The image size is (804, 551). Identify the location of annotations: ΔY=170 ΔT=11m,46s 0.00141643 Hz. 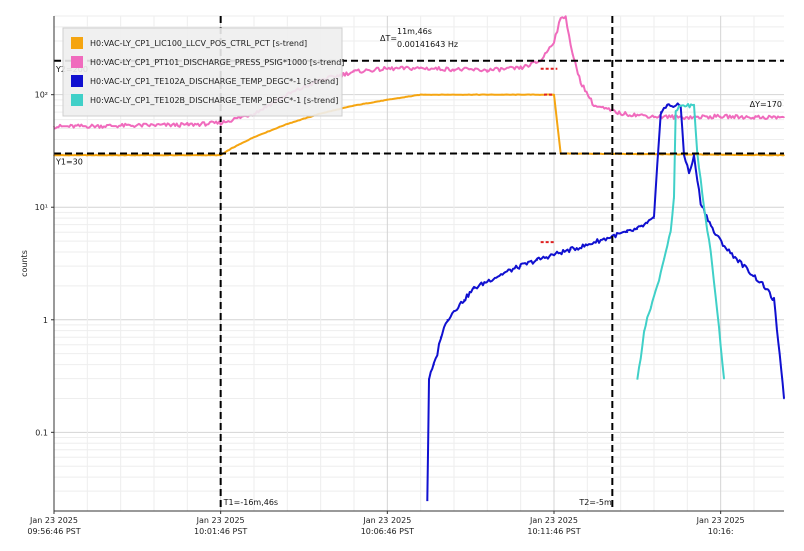
(581, 68).